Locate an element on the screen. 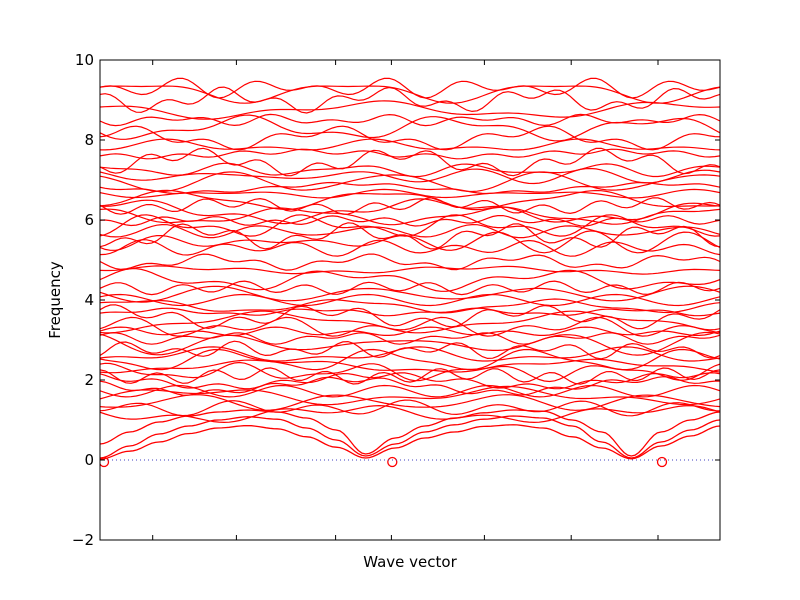 This screenshot has width=800, height=600. y-tick-label: 4 is located at coordinates (89, 300).